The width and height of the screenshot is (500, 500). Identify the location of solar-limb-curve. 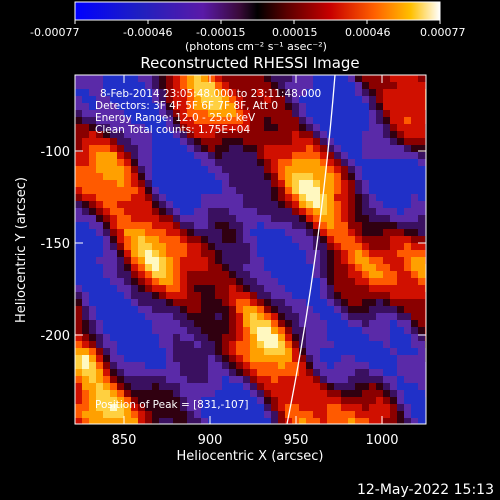
(311, 249).